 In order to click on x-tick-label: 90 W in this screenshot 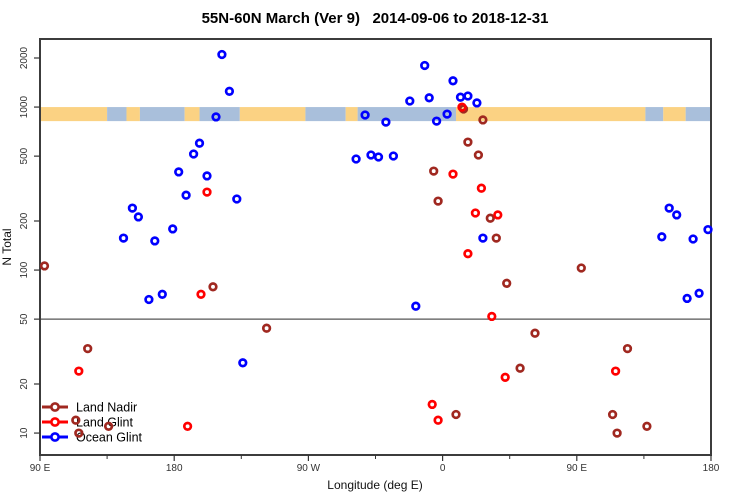, I will do `click(309, 468)`.